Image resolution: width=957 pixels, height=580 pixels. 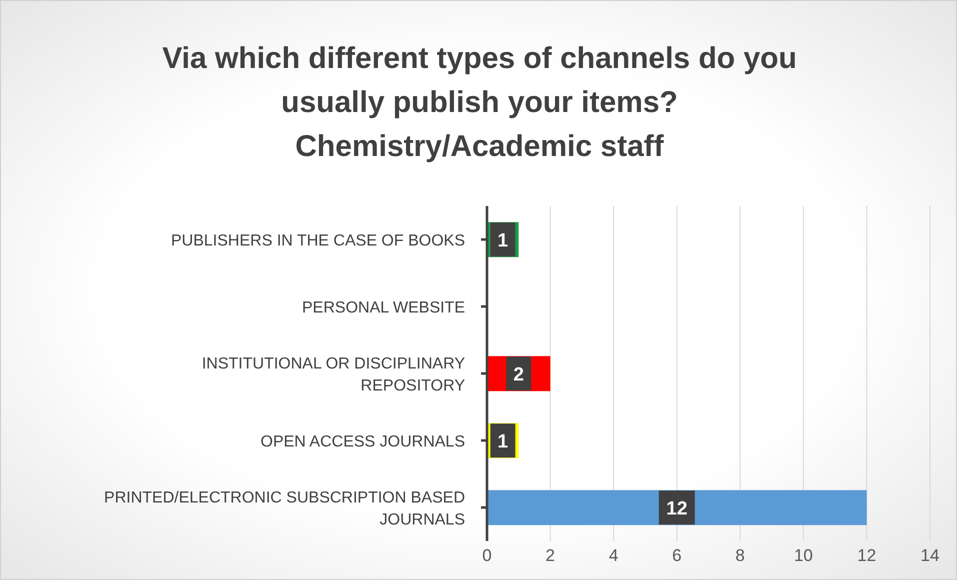 What do you see at coordinates (866, 556) in the screenshot?
I see `x-tick-label: 12` at bounding box center [866, 556].